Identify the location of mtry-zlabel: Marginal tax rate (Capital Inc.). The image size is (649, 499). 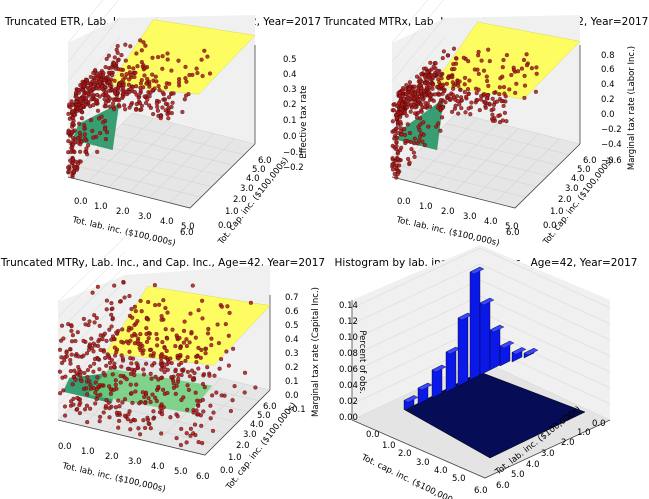
(316, 352).